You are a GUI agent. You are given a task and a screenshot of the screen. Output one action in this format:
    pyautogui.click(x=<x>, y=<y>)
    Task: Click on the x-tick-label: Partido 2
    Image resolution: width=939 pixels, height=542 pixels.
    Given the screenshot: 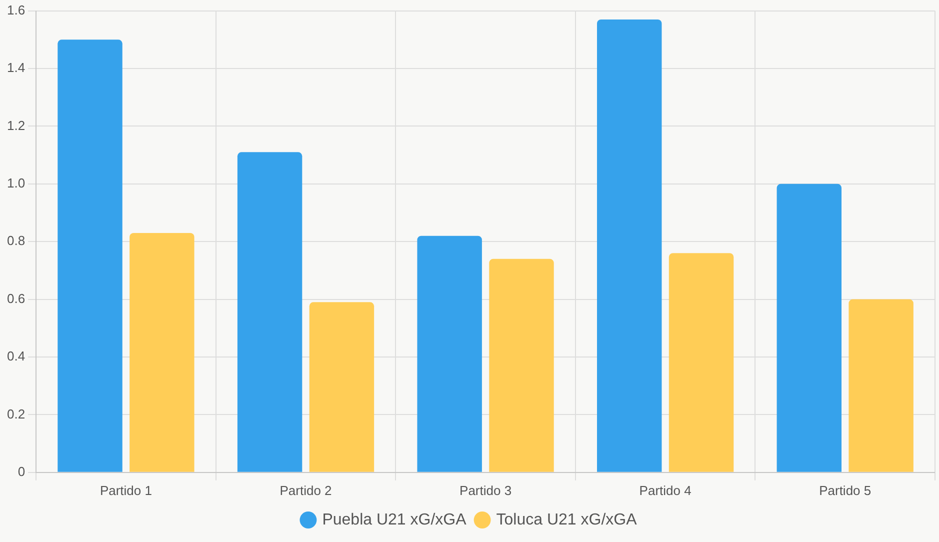 What is the action you would take?
    pyautogui.click(x=306, y=490)
    